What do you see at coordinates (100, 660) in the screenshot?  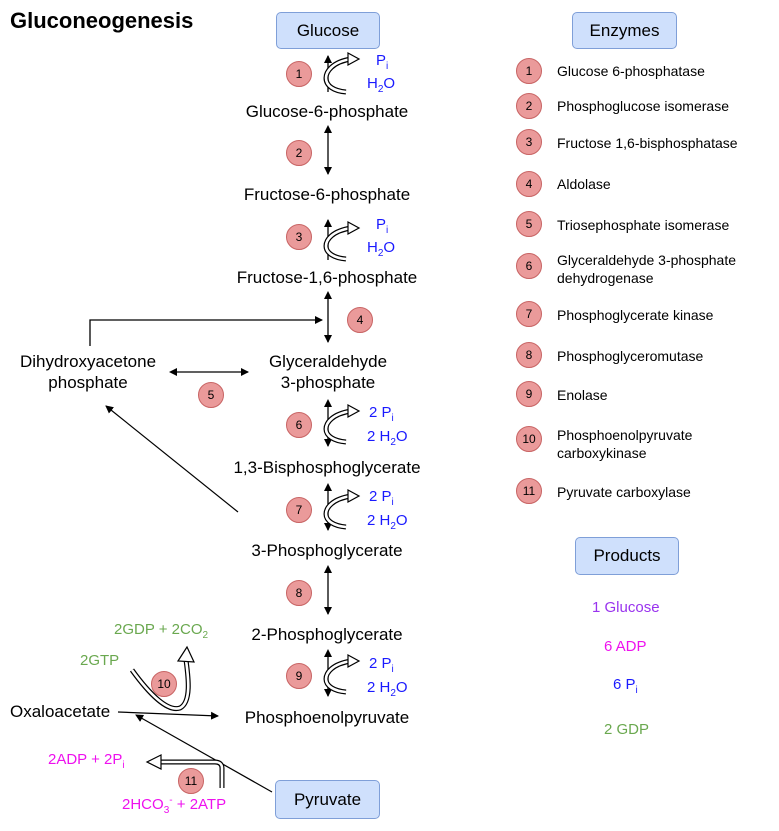 I see `step-10-gtp: 2GTP` at bounding box center [100, 660].